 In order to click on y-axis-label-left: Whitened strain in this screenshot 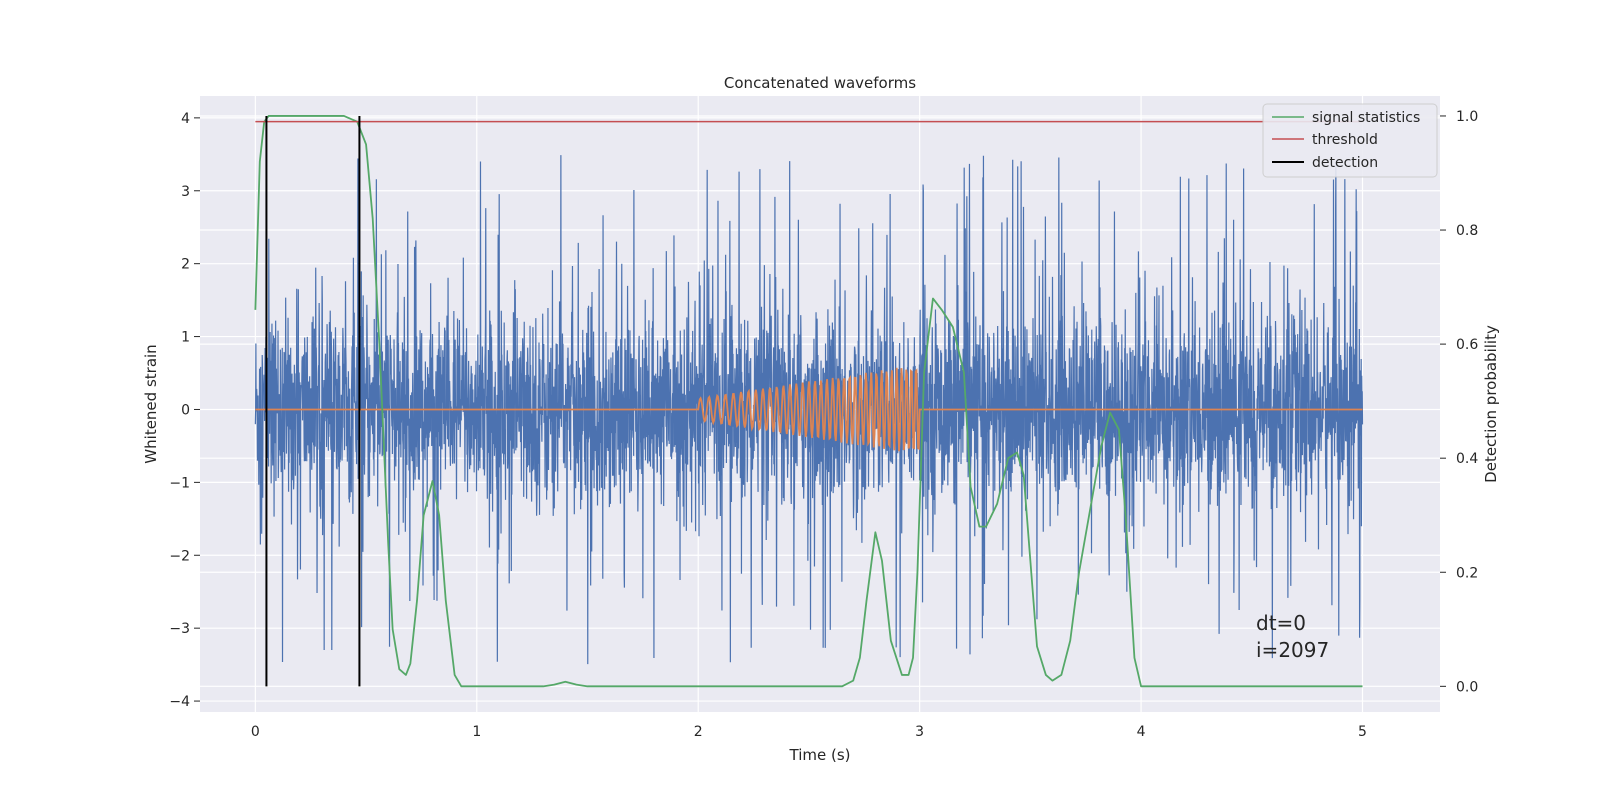, I will do `click(151, 403)`.